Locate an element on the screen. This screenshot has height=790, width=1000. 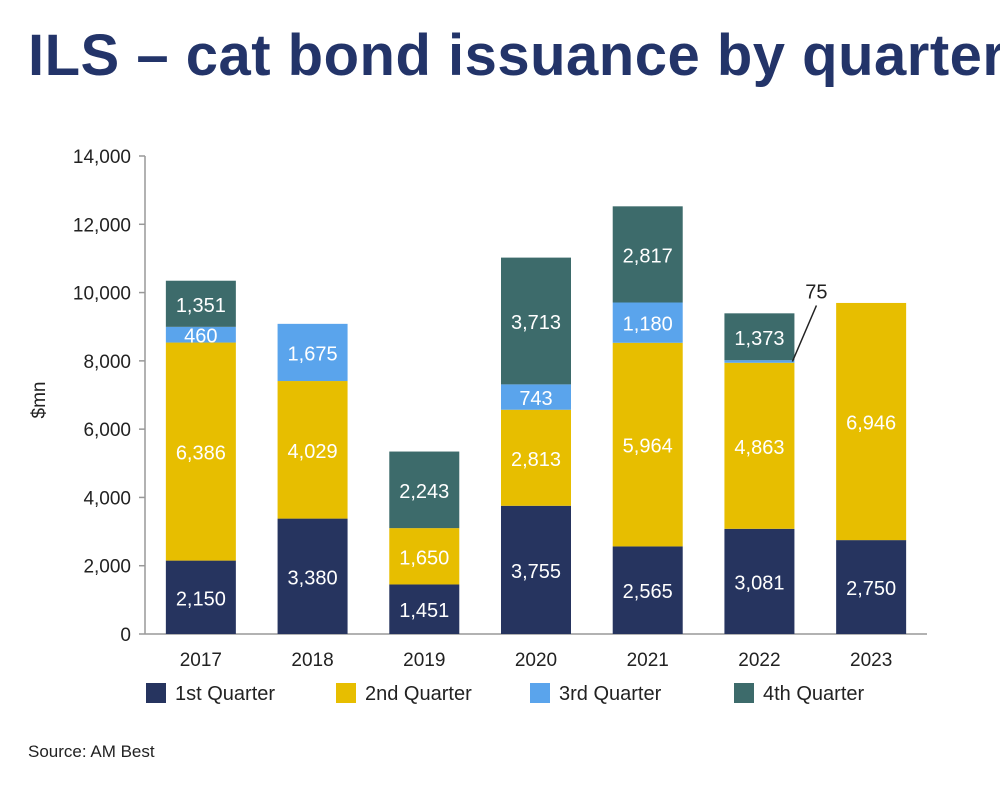
x-tick-label: 2022 is located at coordinates (759, 660).